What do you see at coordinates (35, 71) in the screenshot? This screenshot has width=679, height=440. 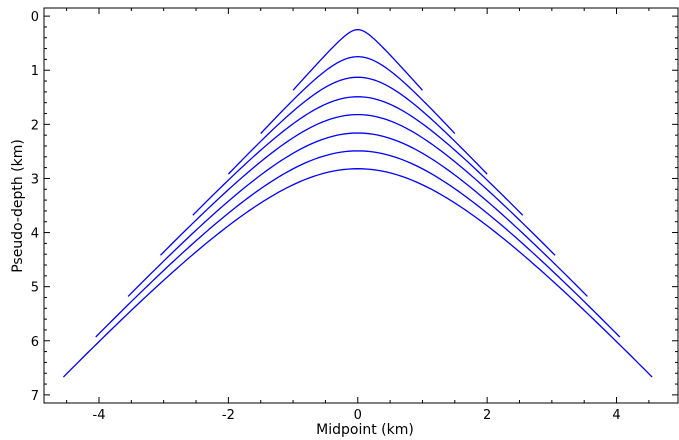 I see `y-tick-label: 1` at bounding box center [35, 71].